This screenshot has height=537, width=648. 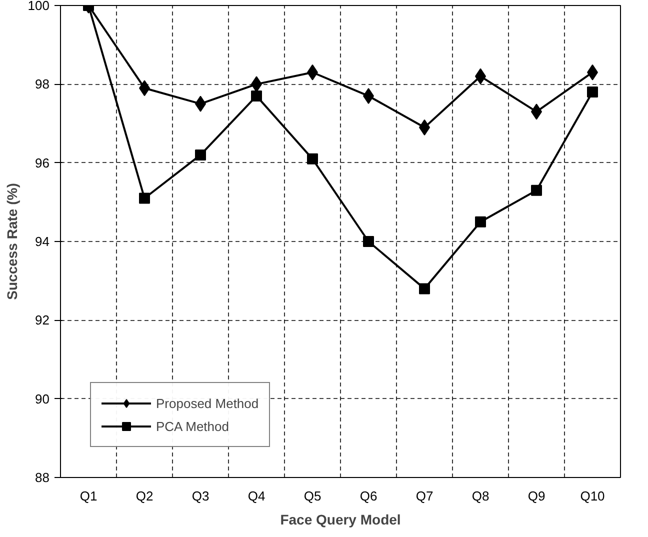 I want to click on y-tick-label: 94, so click(x=42, y=241).